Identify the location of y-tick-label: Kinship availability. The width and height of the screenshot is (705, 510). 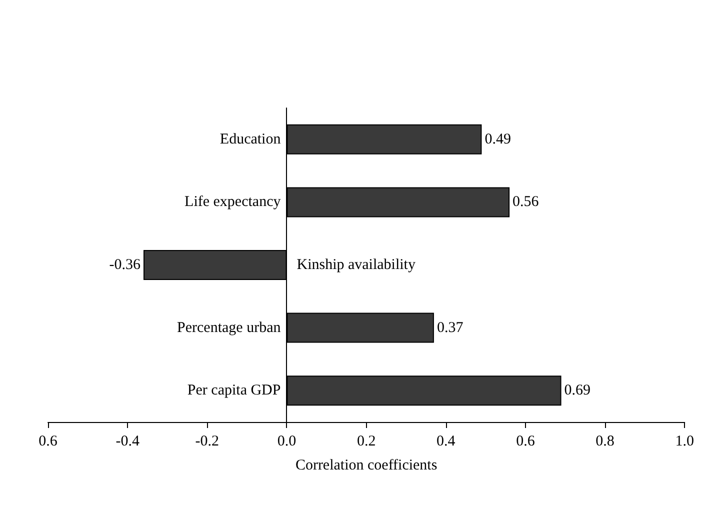
(356, 265).